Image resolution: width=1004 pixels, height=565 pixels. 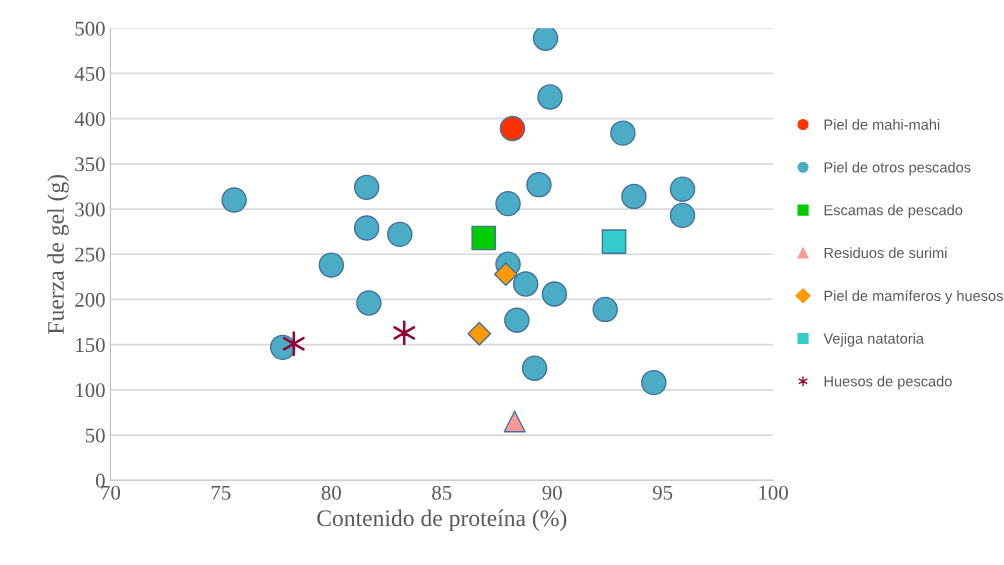 I want to click on y-tick-label: 300, so click(x=90, y=209).